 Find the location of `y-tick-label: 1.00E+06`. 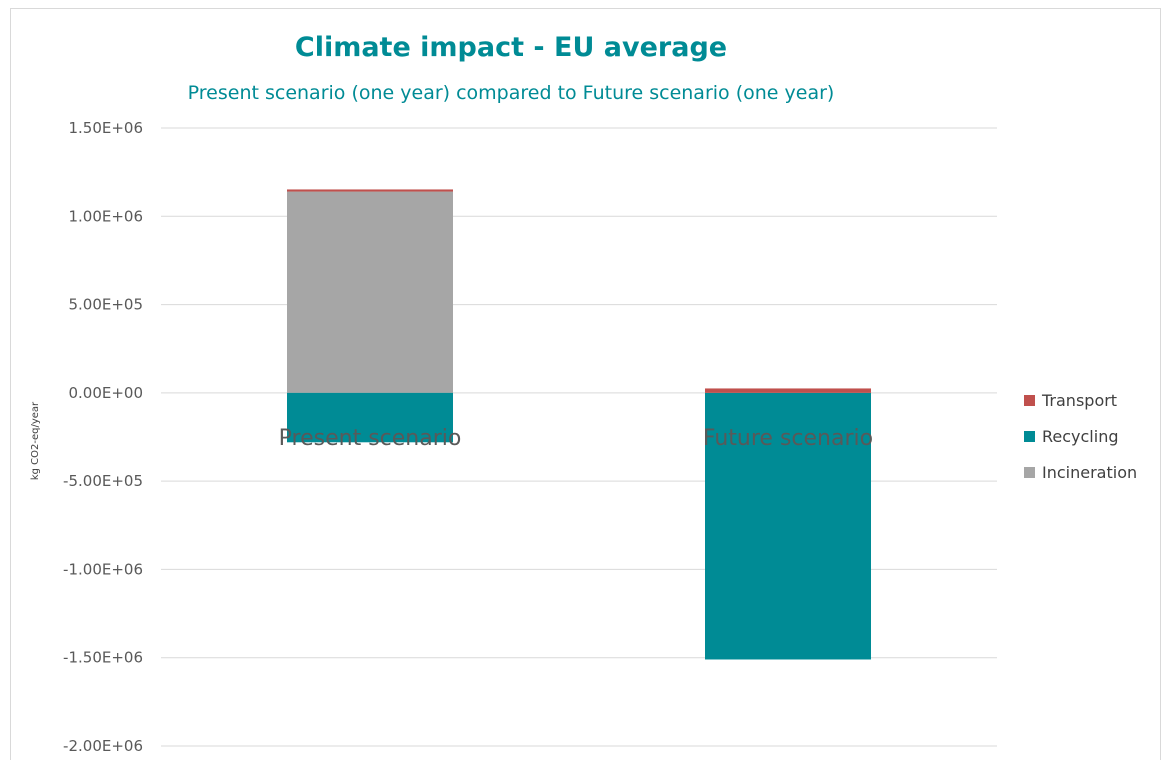

y-tick-label: 1.00E+06 is located at coordinates (105, 216).